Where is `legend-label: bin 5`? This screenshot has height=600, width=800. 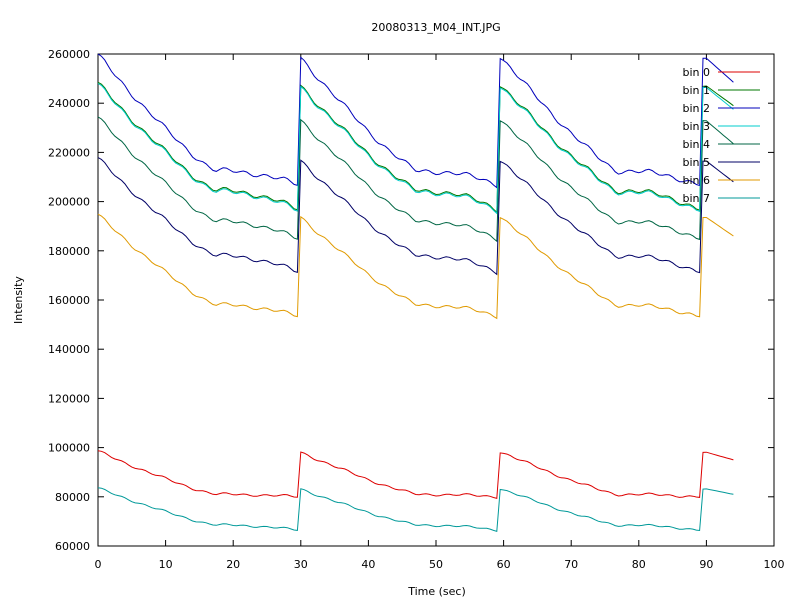
legend-label: bin 5 is located at coordinates (696, 162).